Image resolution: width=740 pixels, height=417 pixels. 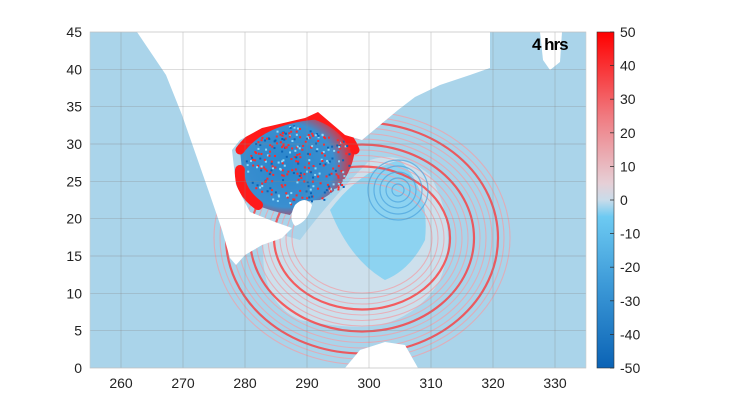 What do you see at coordinates (78, 331) in the screenshot?
I see `y-tick-label: 5` at bounding box center [78, 331].